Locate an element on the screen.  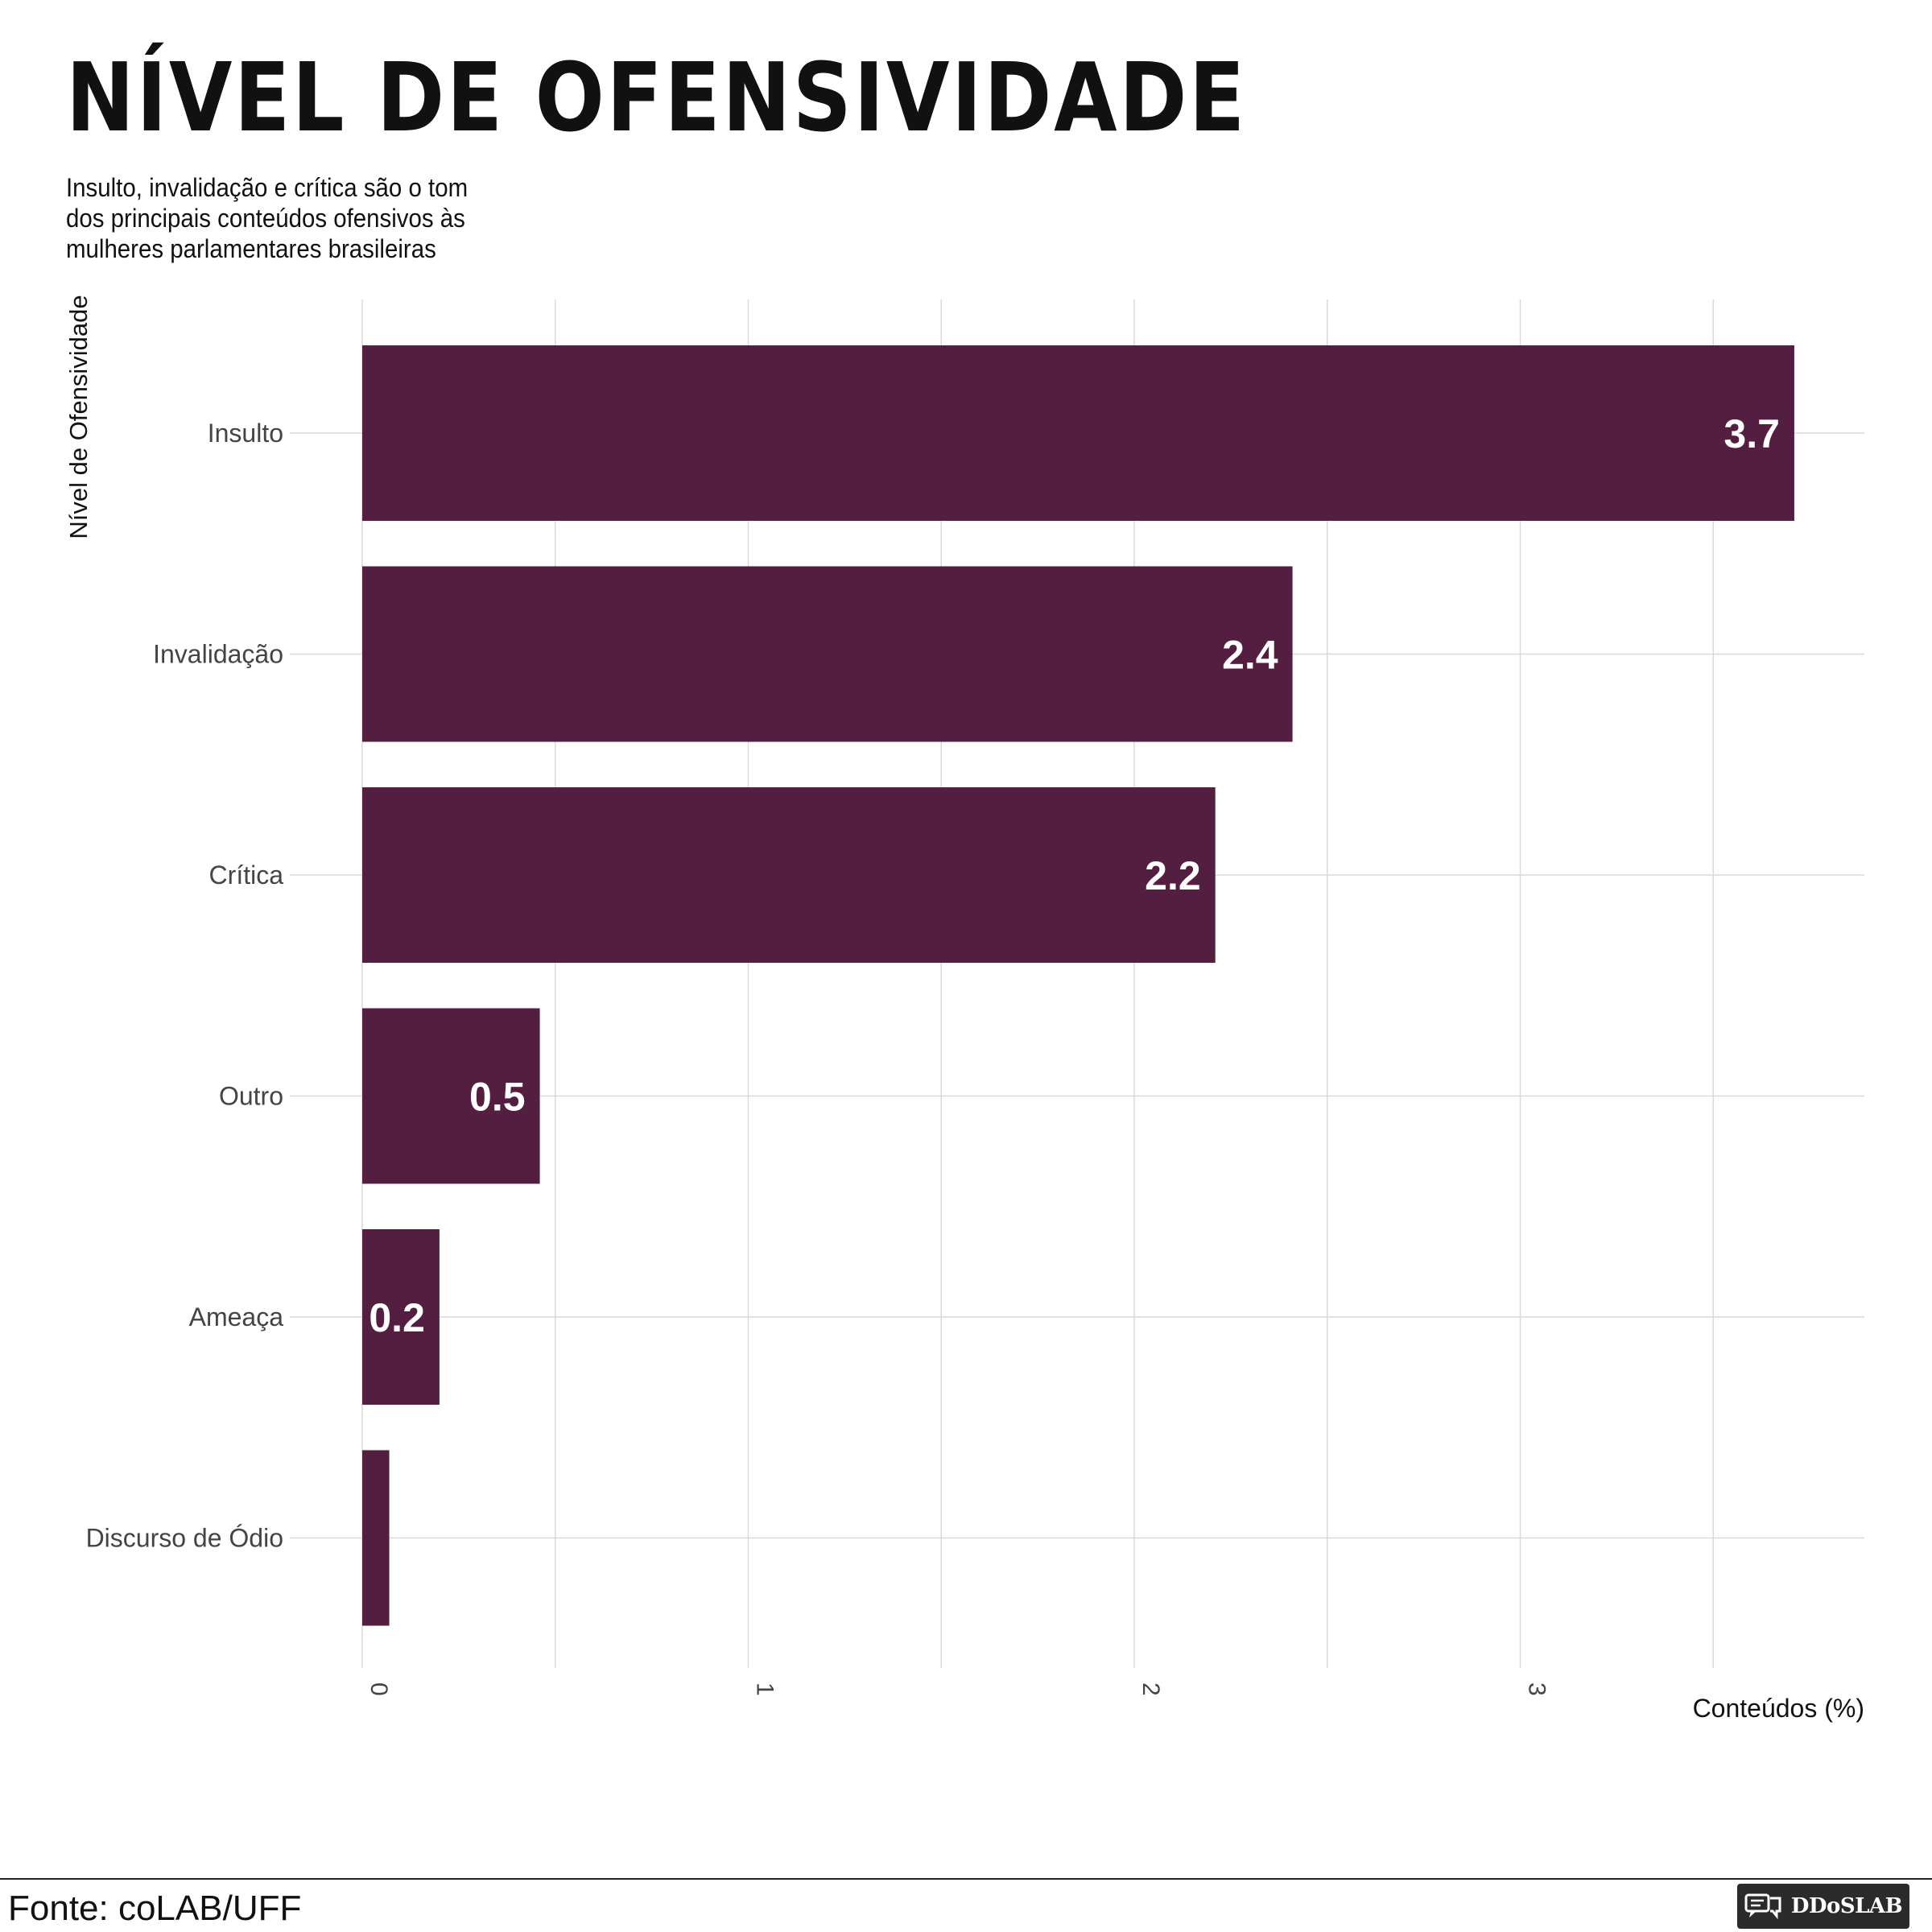
x-tick-label-1: 1 is located at coordinates (765, 1689).